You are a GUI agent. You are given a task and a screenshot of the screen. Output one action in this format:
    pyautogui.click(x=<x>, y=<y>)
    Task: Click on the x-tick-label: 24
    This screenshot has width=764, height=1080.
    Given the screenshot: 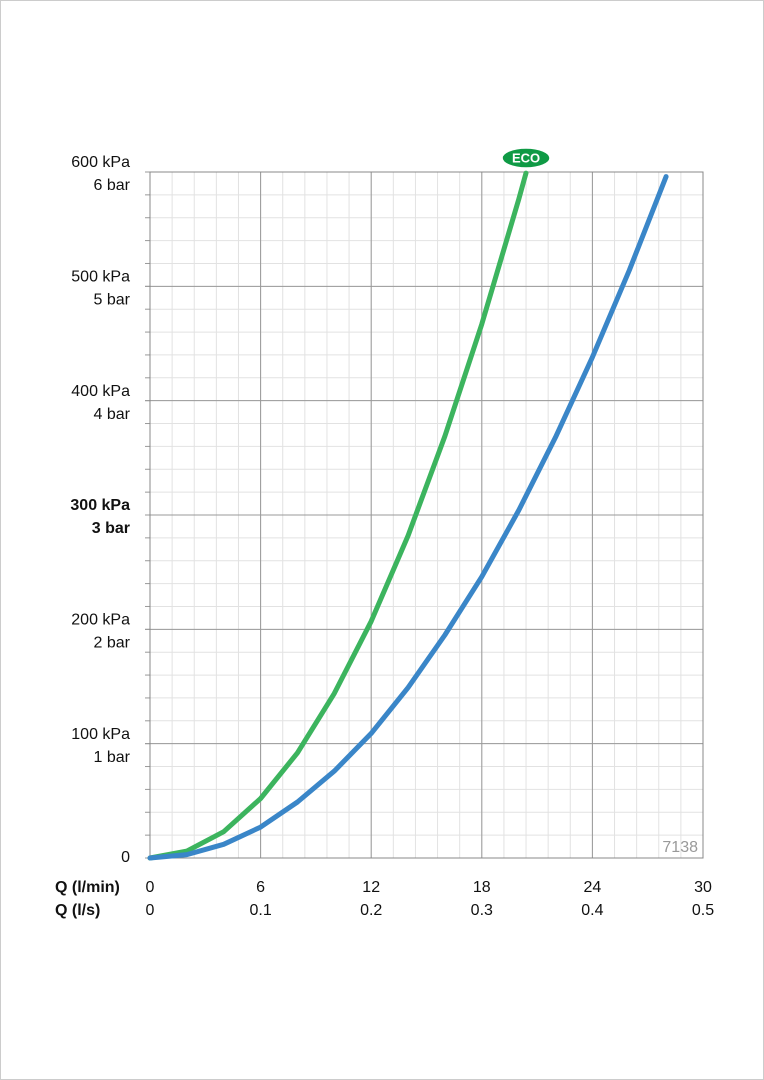 What is the action you would take?
    pyautogui.click(x=593, y=887)
    